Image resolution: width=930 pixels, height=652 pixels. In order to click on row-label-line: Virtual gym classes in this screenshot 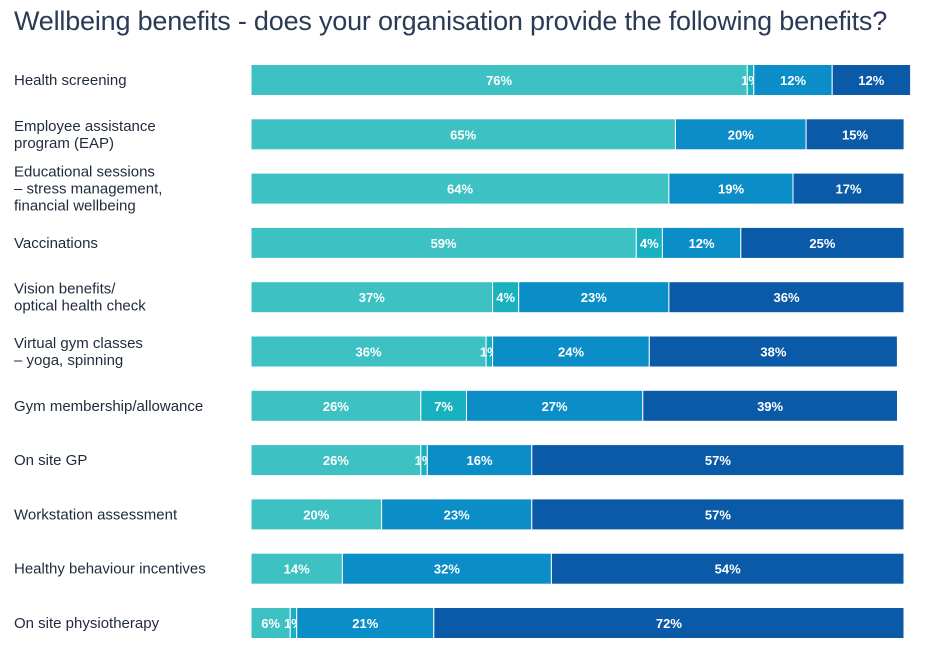, I will do `click(78, 343)`.